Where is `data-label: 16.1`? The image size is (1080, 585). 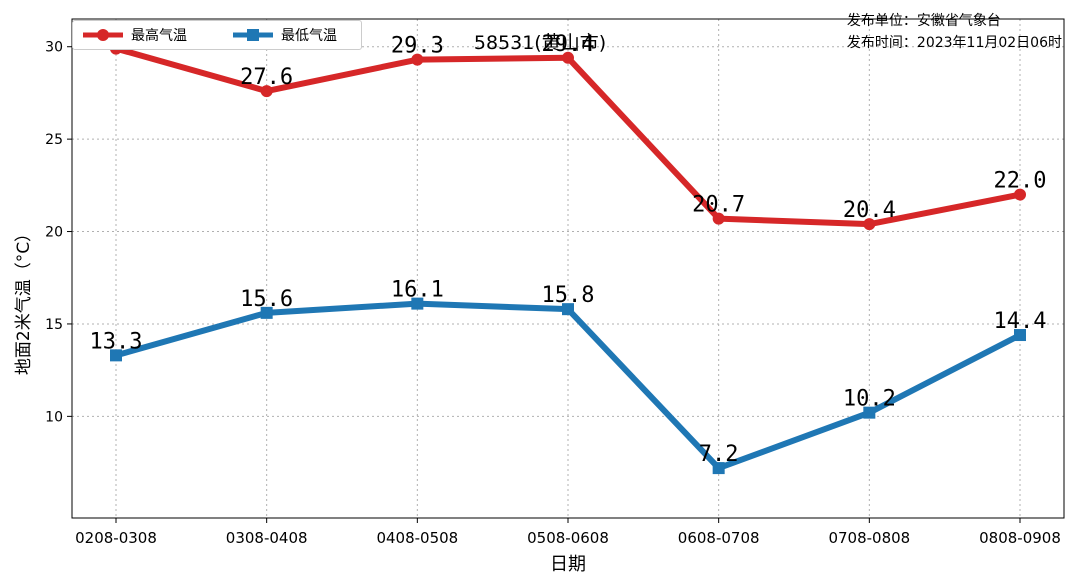
data-label: 16.1 is located at coordinates (417, 290).